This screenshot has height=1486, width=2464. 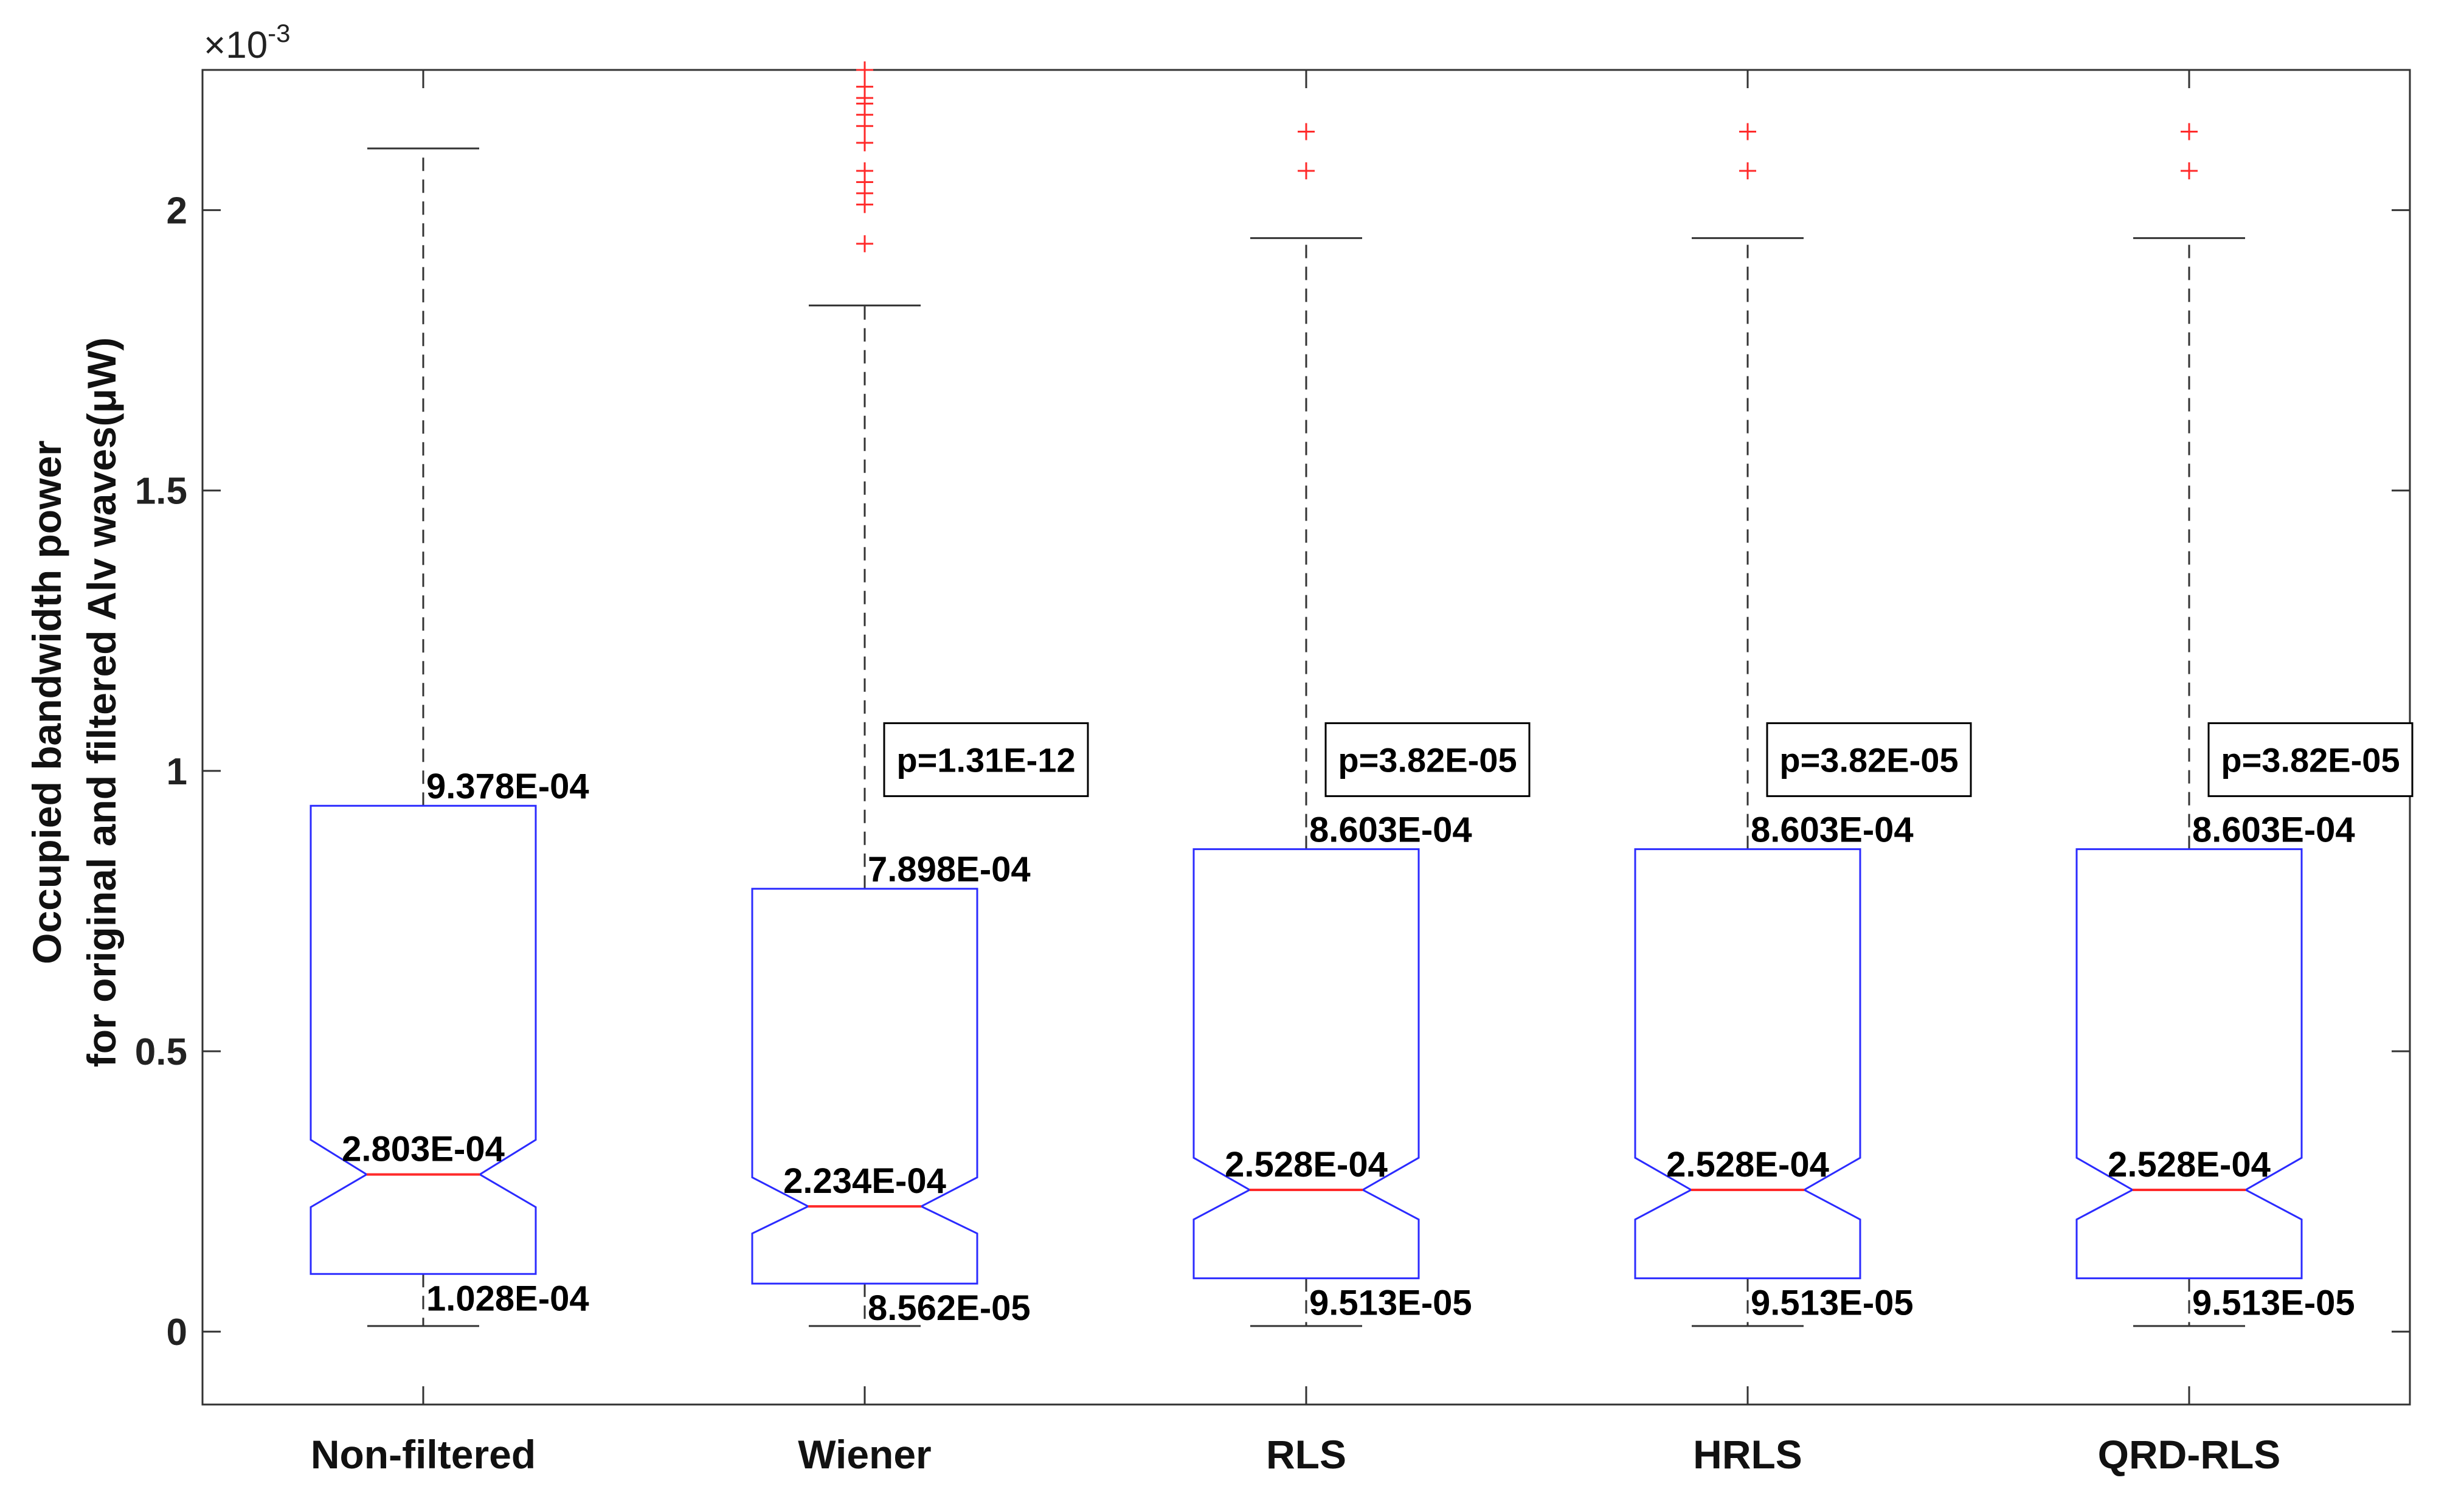 I want to click on q3-label: 7.898E-04, so click(x=949, y=870).